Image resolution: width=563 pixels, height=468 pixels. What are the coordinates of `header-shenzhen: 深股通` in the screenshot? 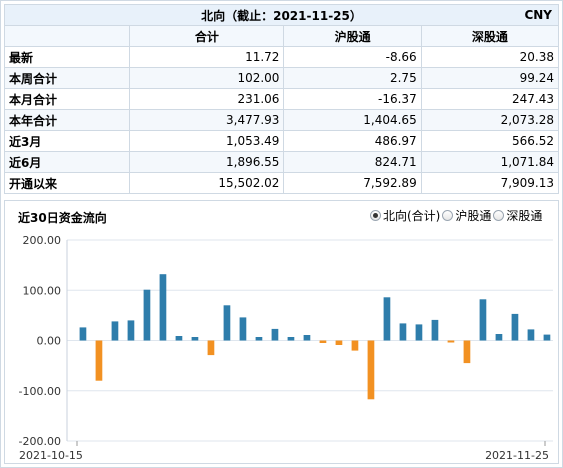 It's located at (490, 36).